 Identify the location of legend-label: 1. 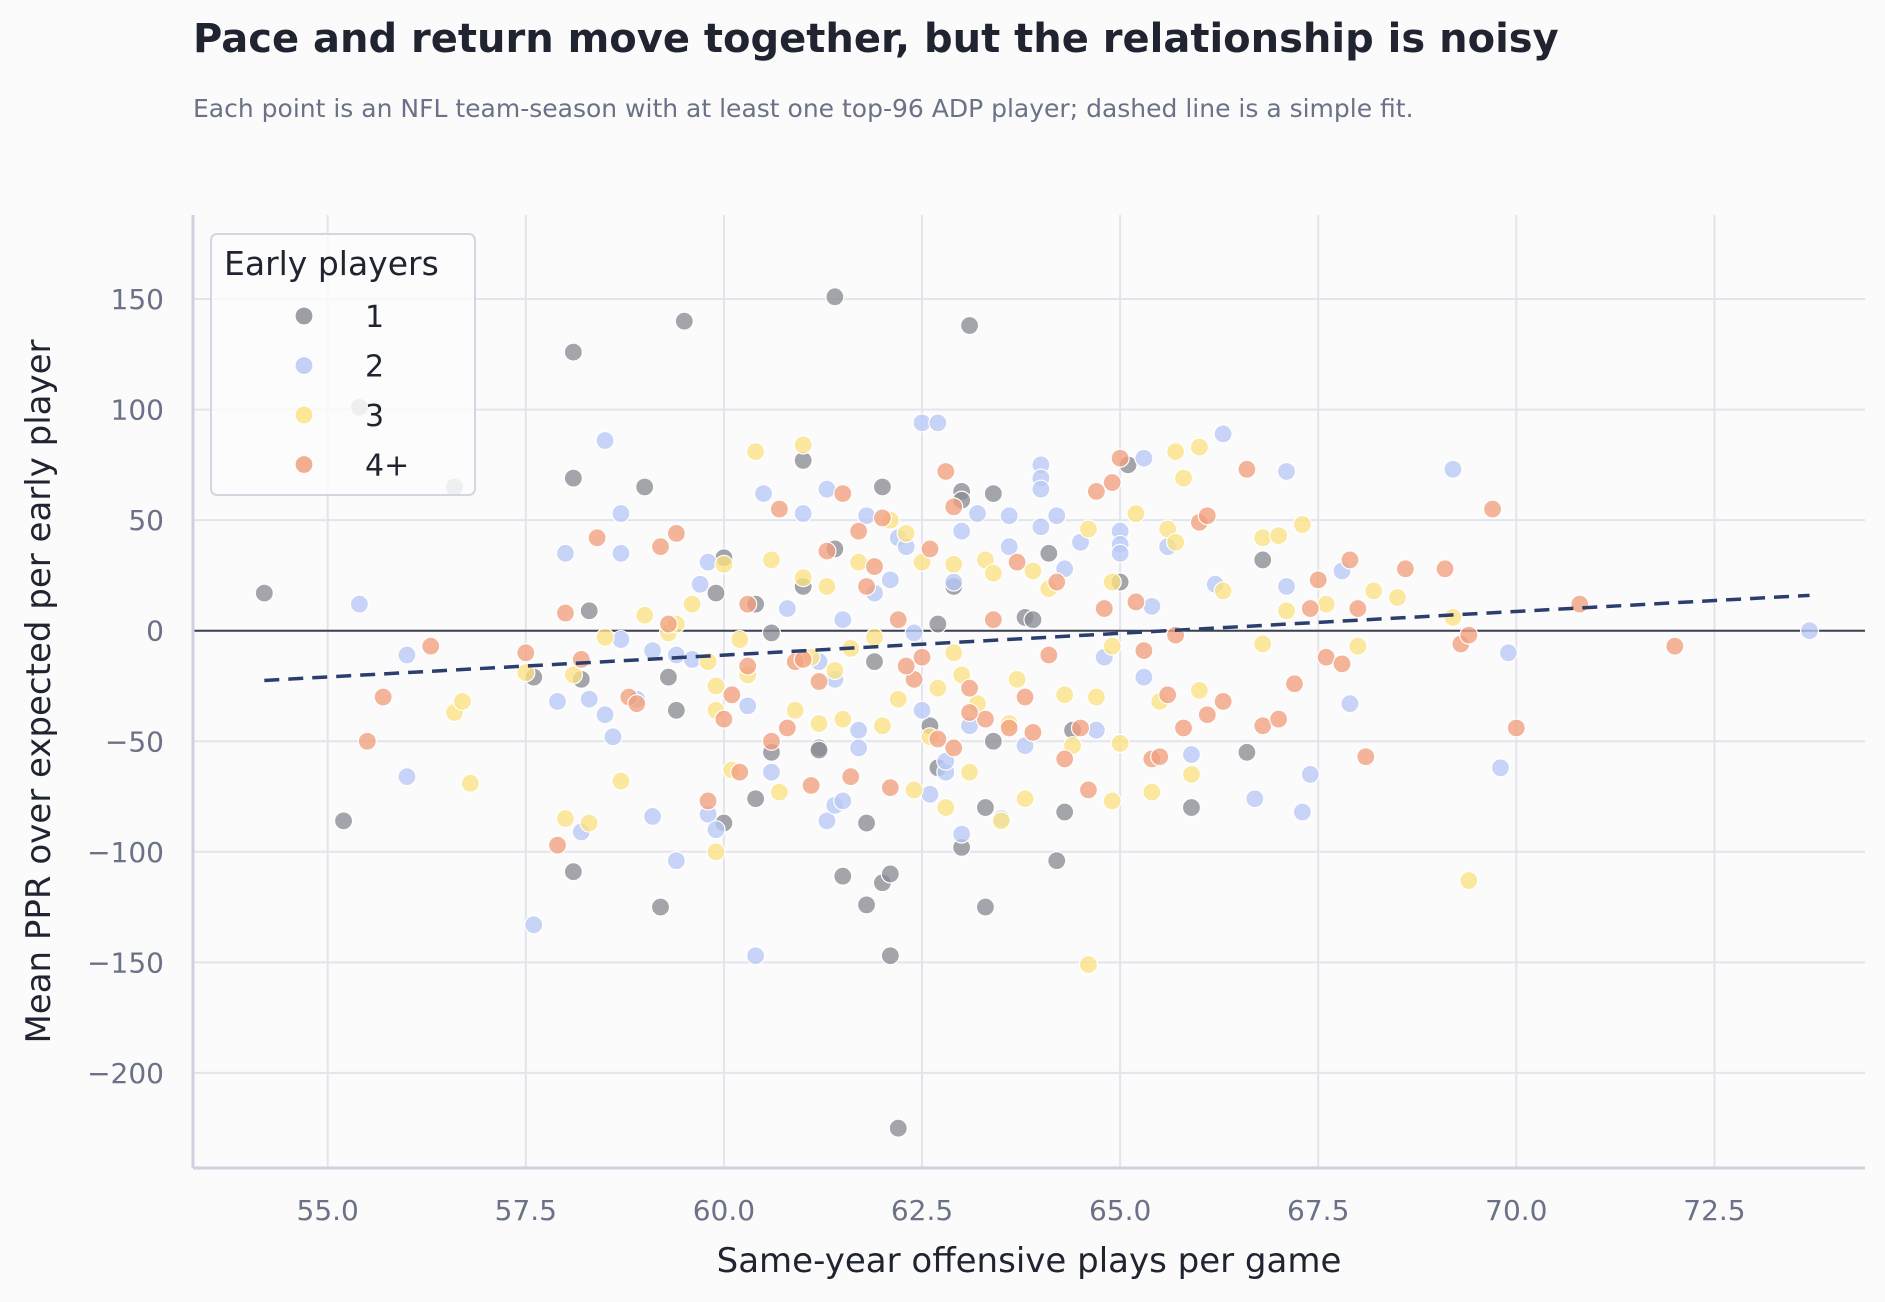
(374, 317).